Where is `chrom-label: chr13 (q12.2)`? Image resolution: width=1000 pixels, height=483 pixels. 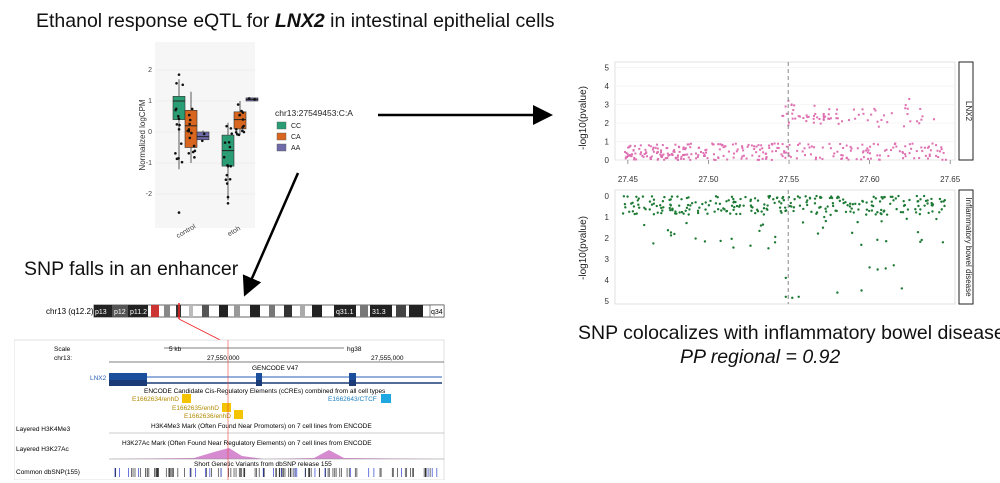 chrom-label: chr13 (q12.2) is located at coordinates (70, 311).